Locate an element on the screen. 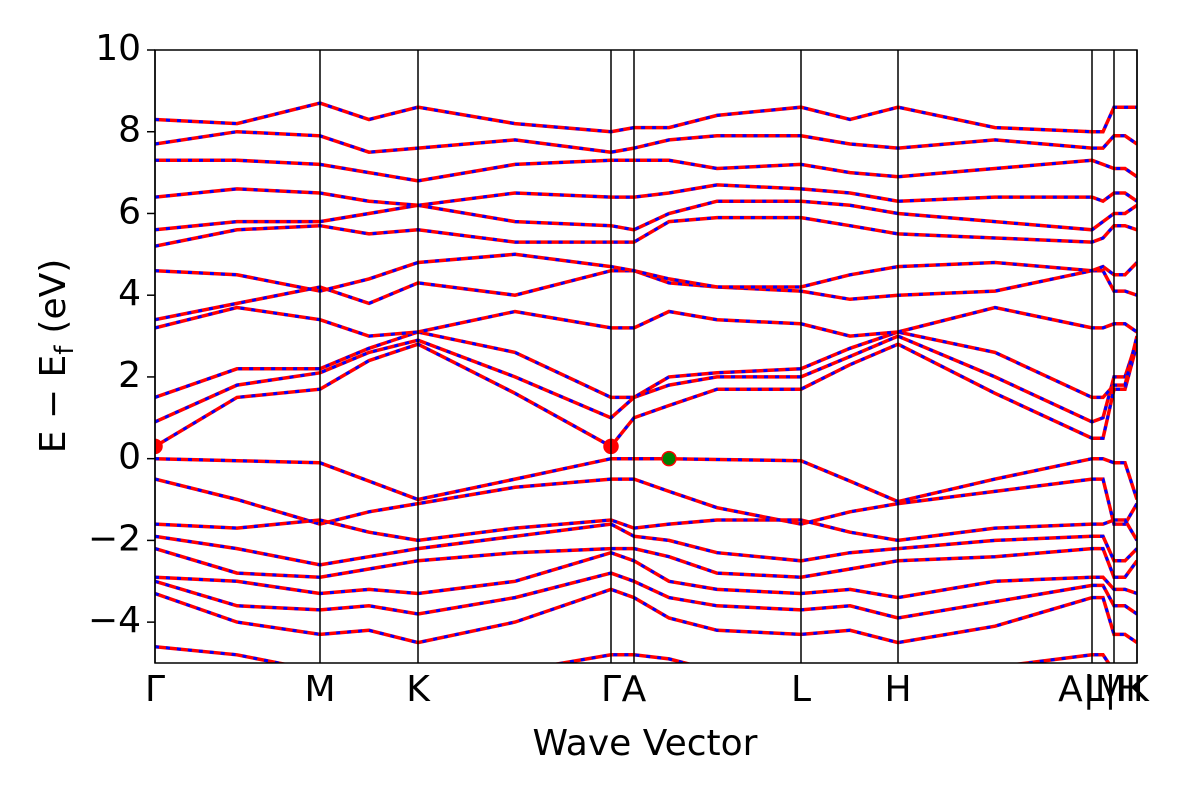 The image size is (1200, 800). y-tick-label: 4 is located at coordinates (129, 293).